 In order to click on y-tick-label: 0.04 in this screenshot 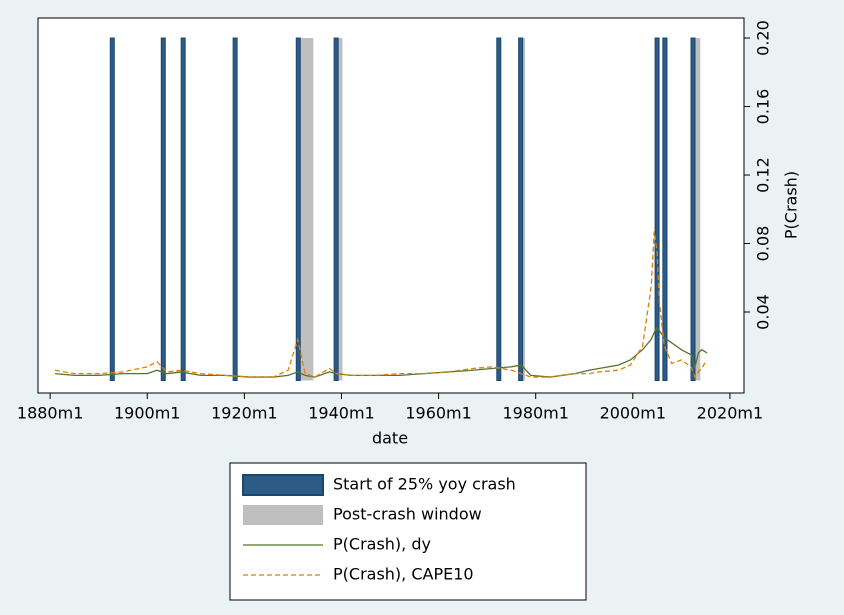, I will do `click(763, 312)`.